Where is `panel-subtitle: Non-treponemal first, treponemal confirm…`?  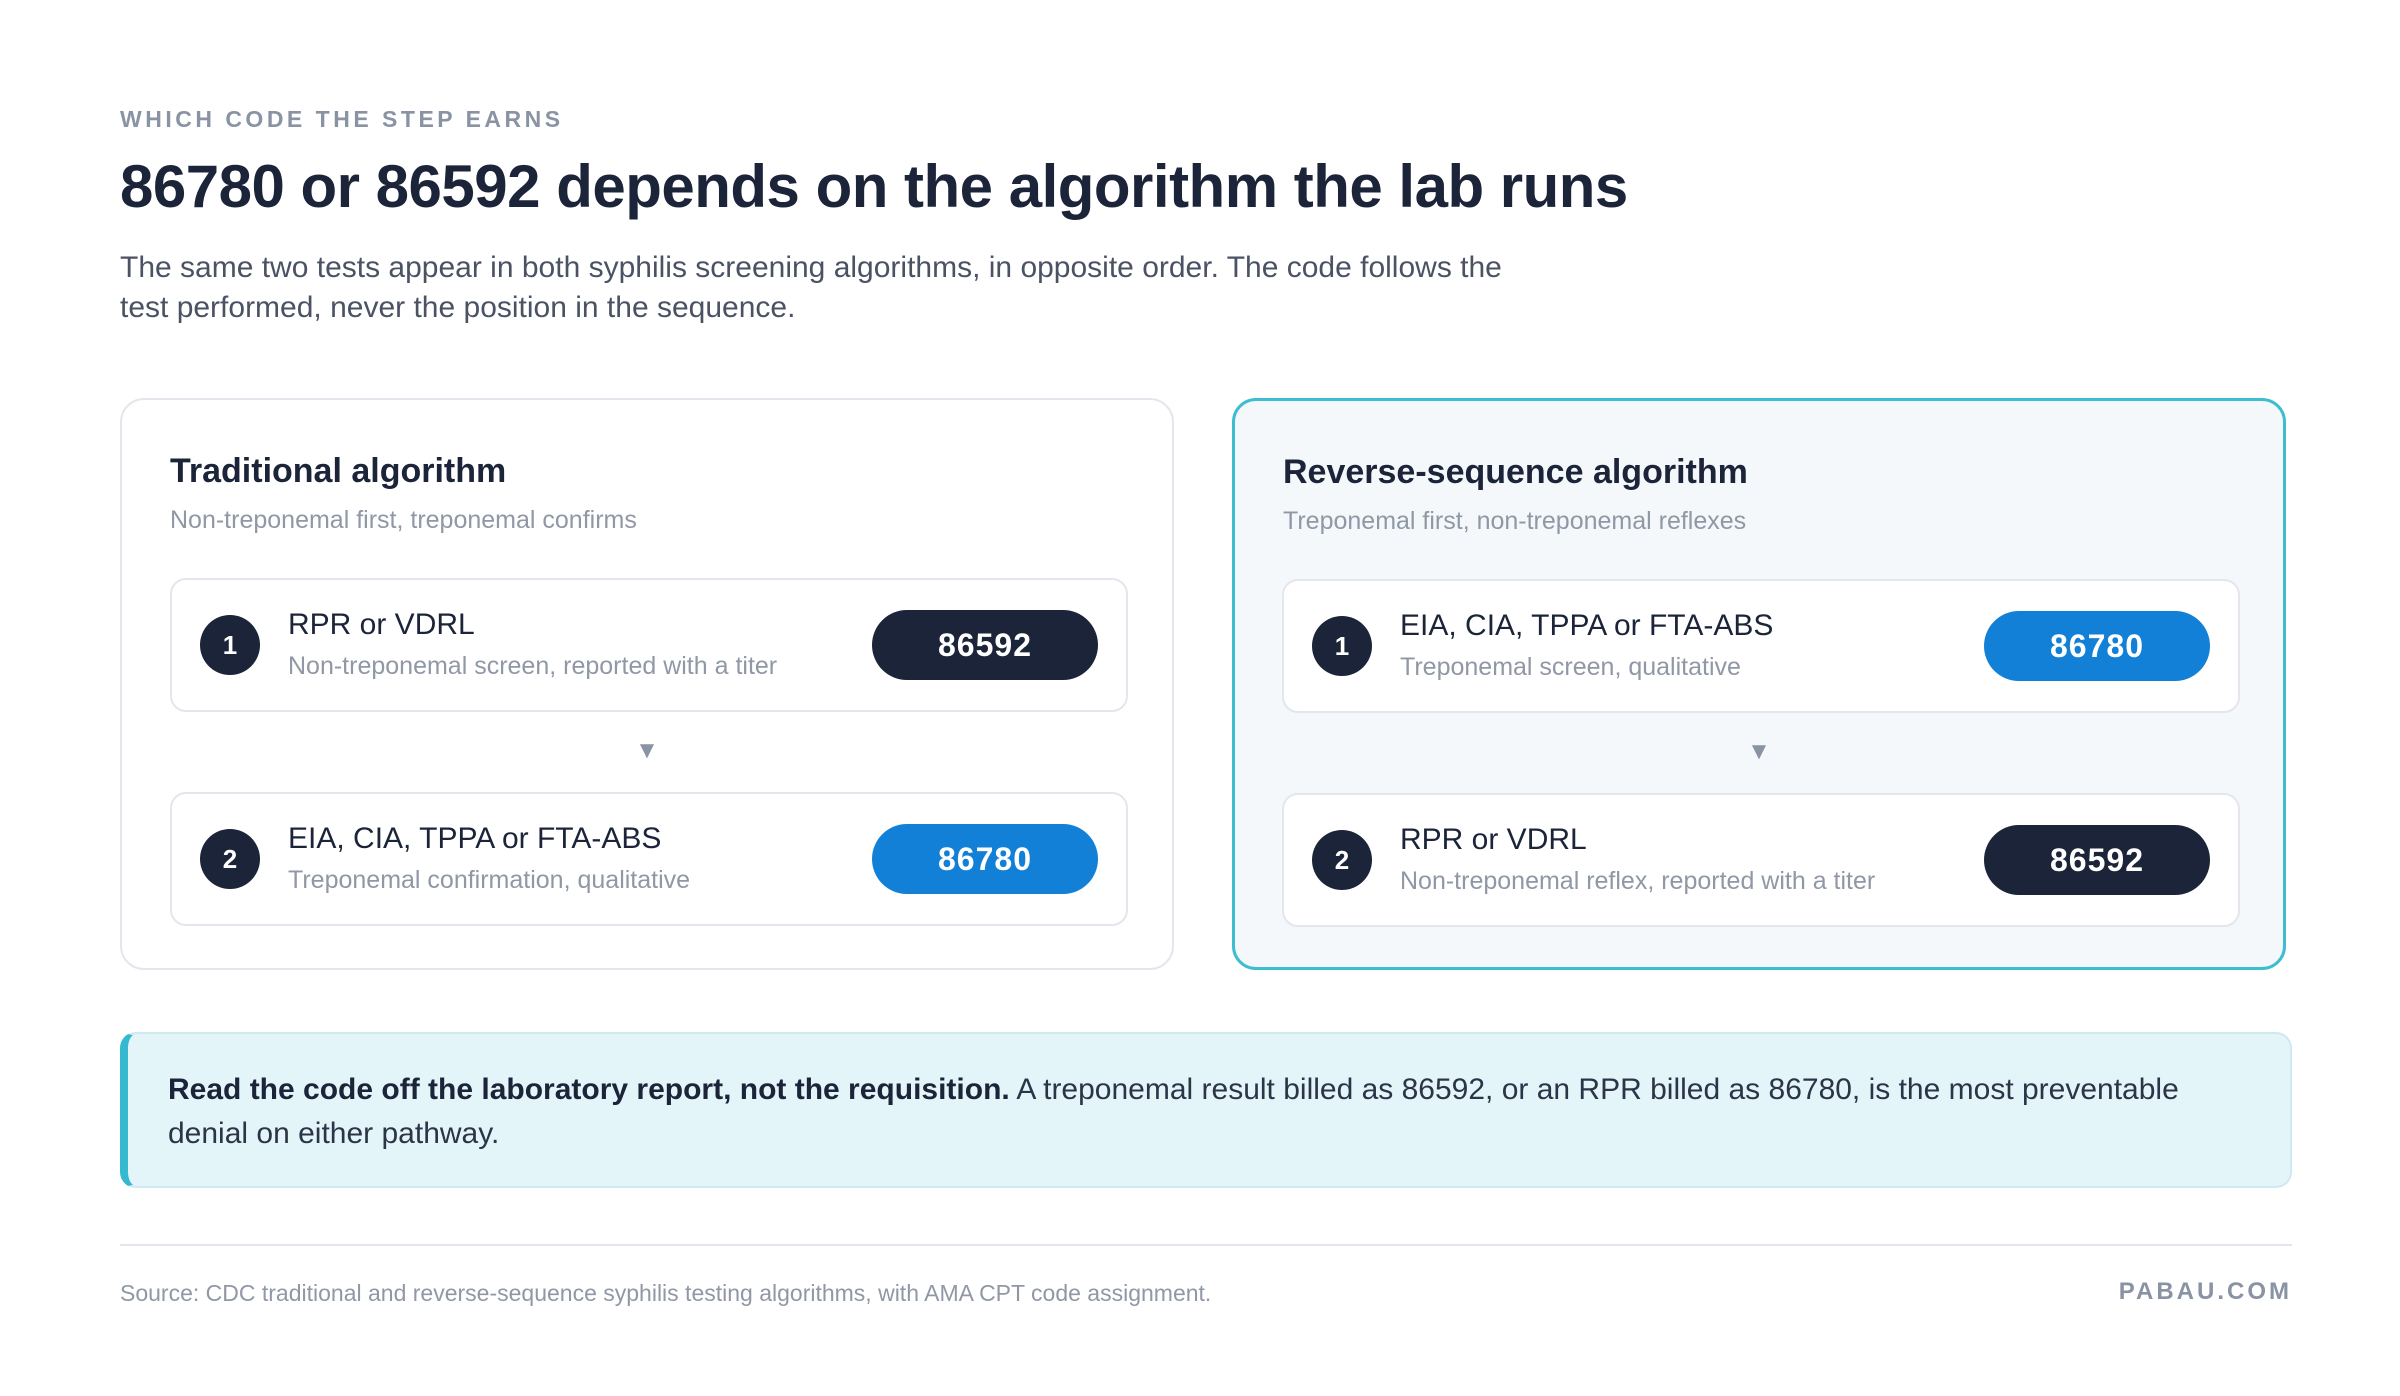 panel-subtitle: Non-treponemal first, treponemal confirm… is located at coordinates (403, 520).